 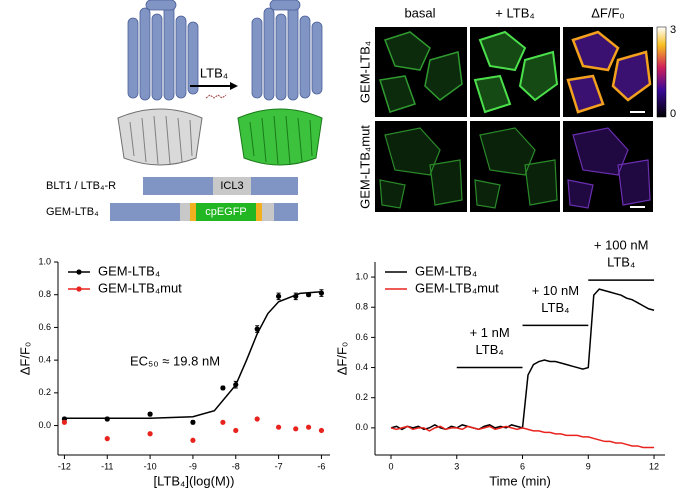 What do you see at coordinates (214, 72) in the screenshot?
I see `ligand-label: LTB₄` at bounding box center [214, 72].